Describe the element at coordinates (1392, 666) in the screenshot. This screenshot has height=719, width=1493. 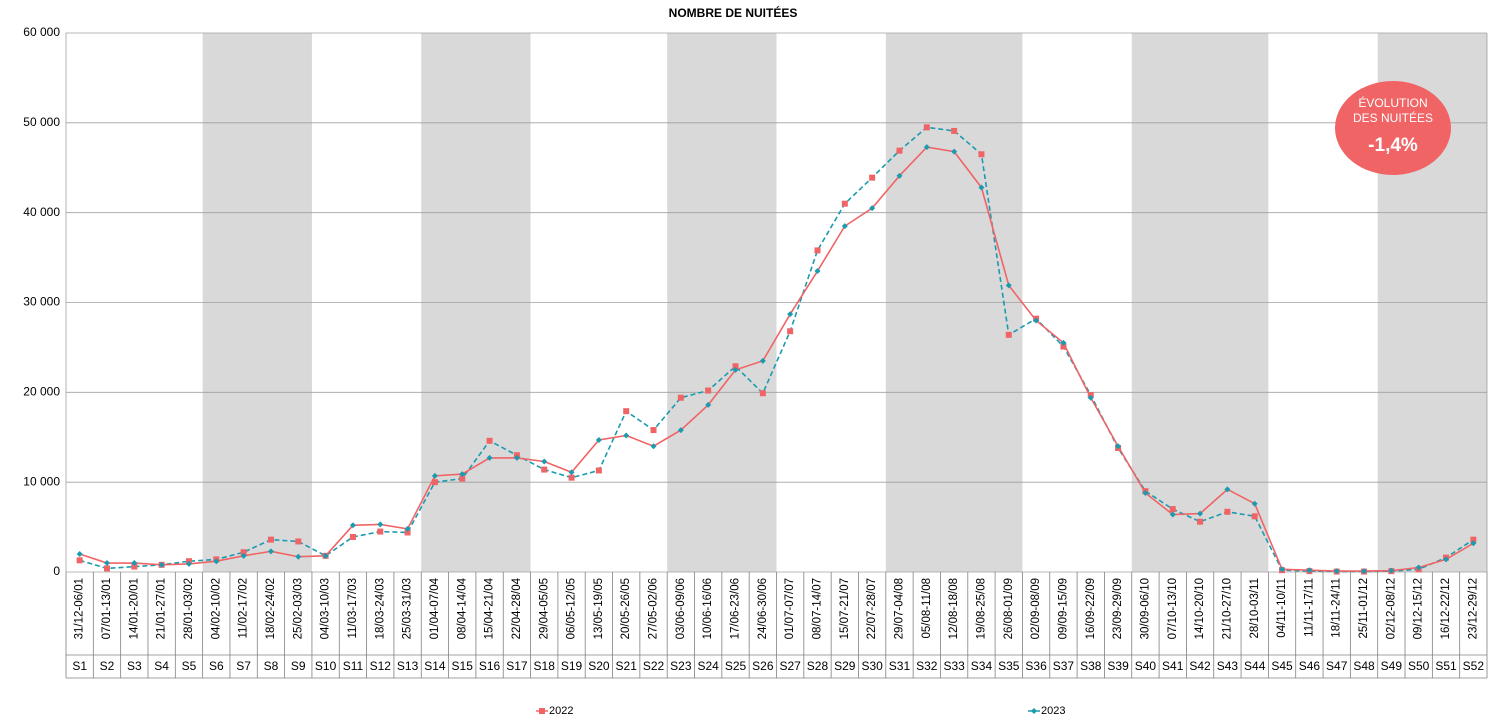
I see `week-label: S49` at that location.